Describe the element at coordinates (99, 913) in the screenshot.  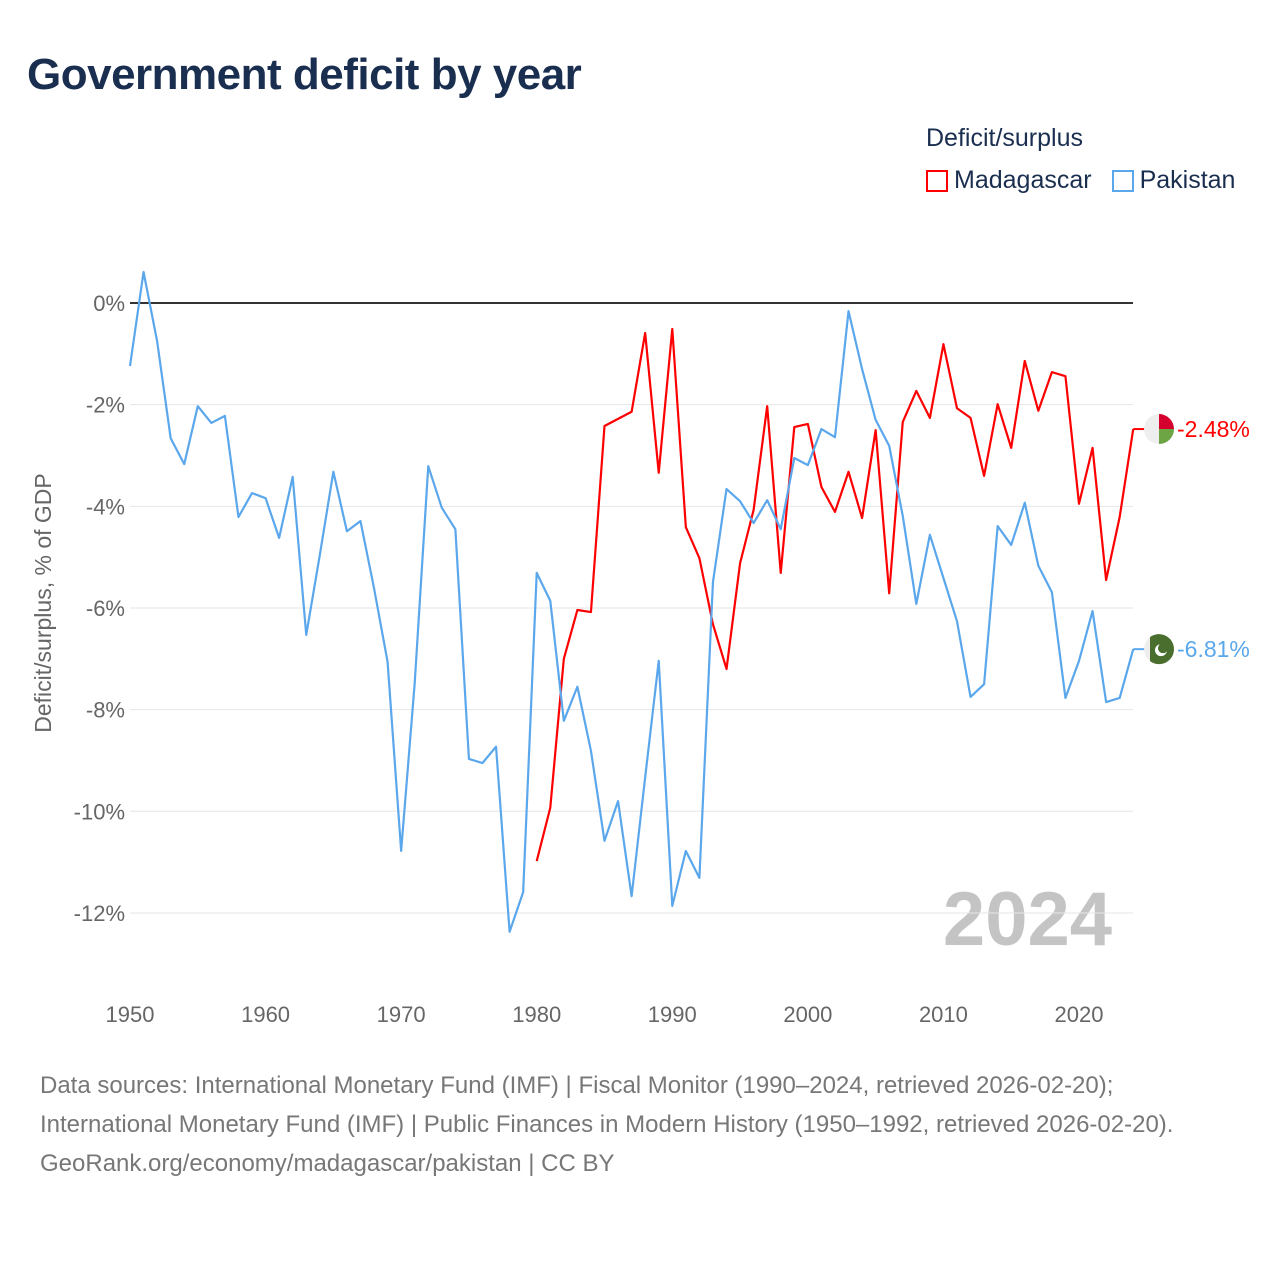
I see `y-tick-label: -12%` at that location.